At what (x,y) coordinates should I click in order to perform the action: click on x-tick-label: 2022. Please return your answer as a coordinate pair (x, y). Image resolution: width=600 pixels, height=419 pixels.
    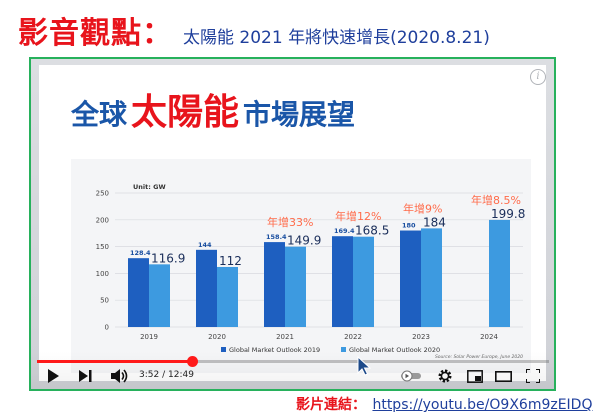
    Looking at the image, I should click on (353, 337).